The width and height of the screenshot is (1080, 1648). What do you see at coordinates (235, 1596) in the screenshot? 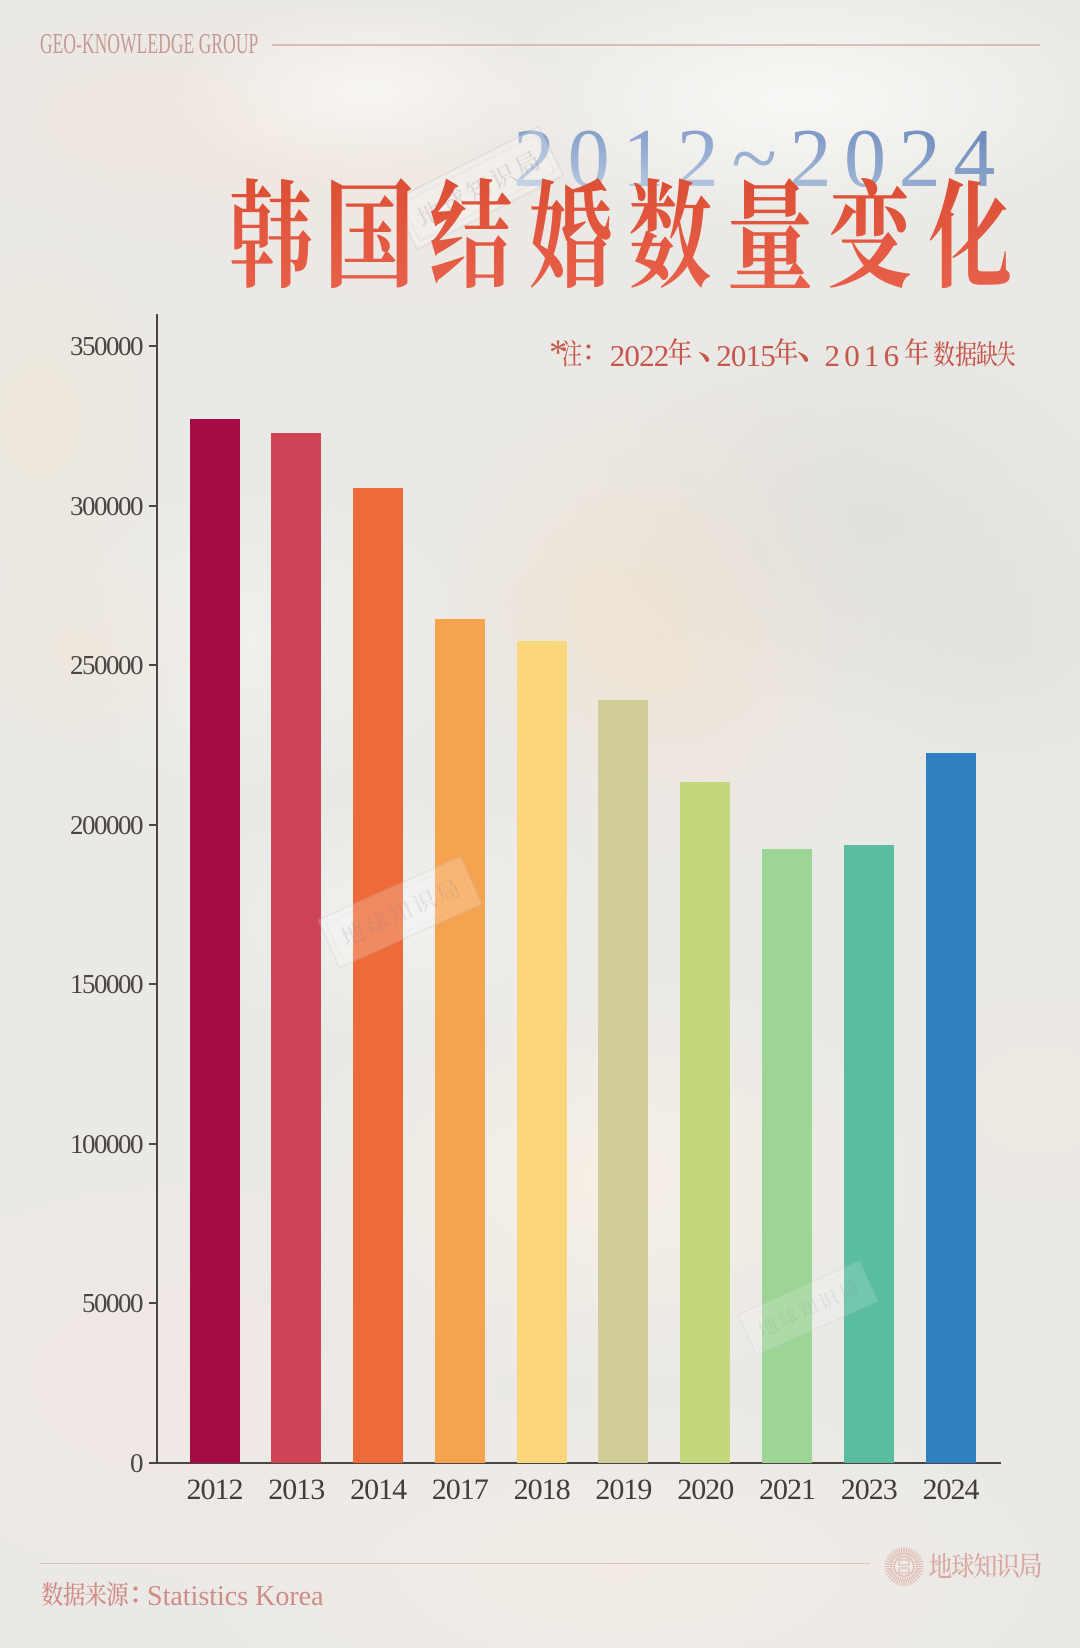
I see `svg-text: Statistics Korea` at bounding box center [235, 1596].